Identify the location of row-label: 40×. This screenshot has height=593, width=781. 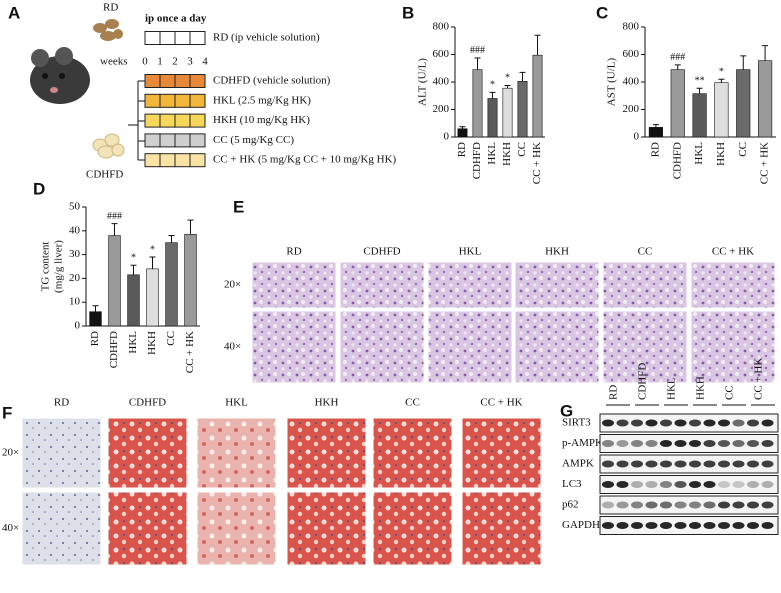
(232, 347).